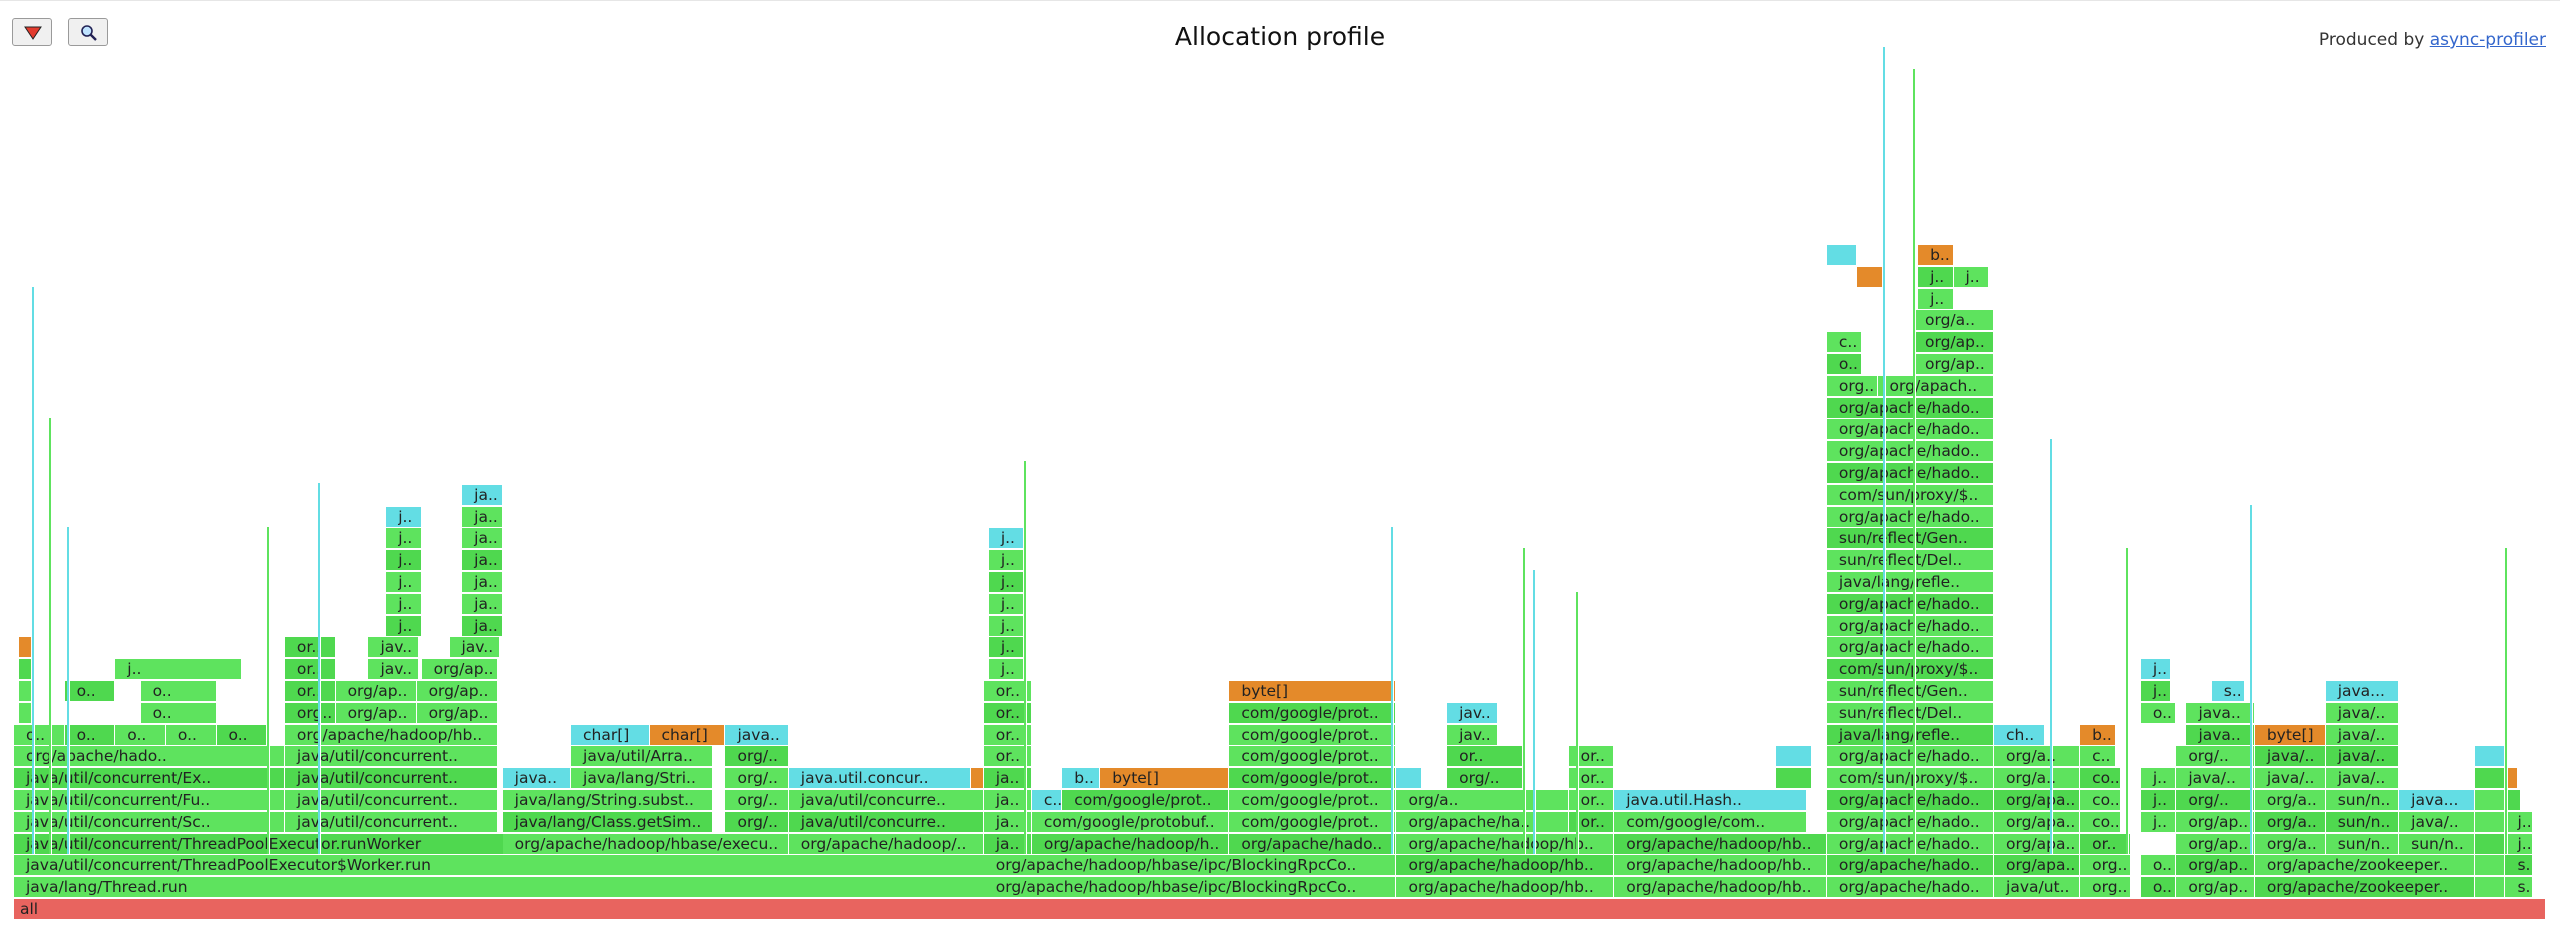 Image resolution: width=2560 pixels, height=935 pixels. I want to click on frame: java/util/Arra.., so click(642, 756).